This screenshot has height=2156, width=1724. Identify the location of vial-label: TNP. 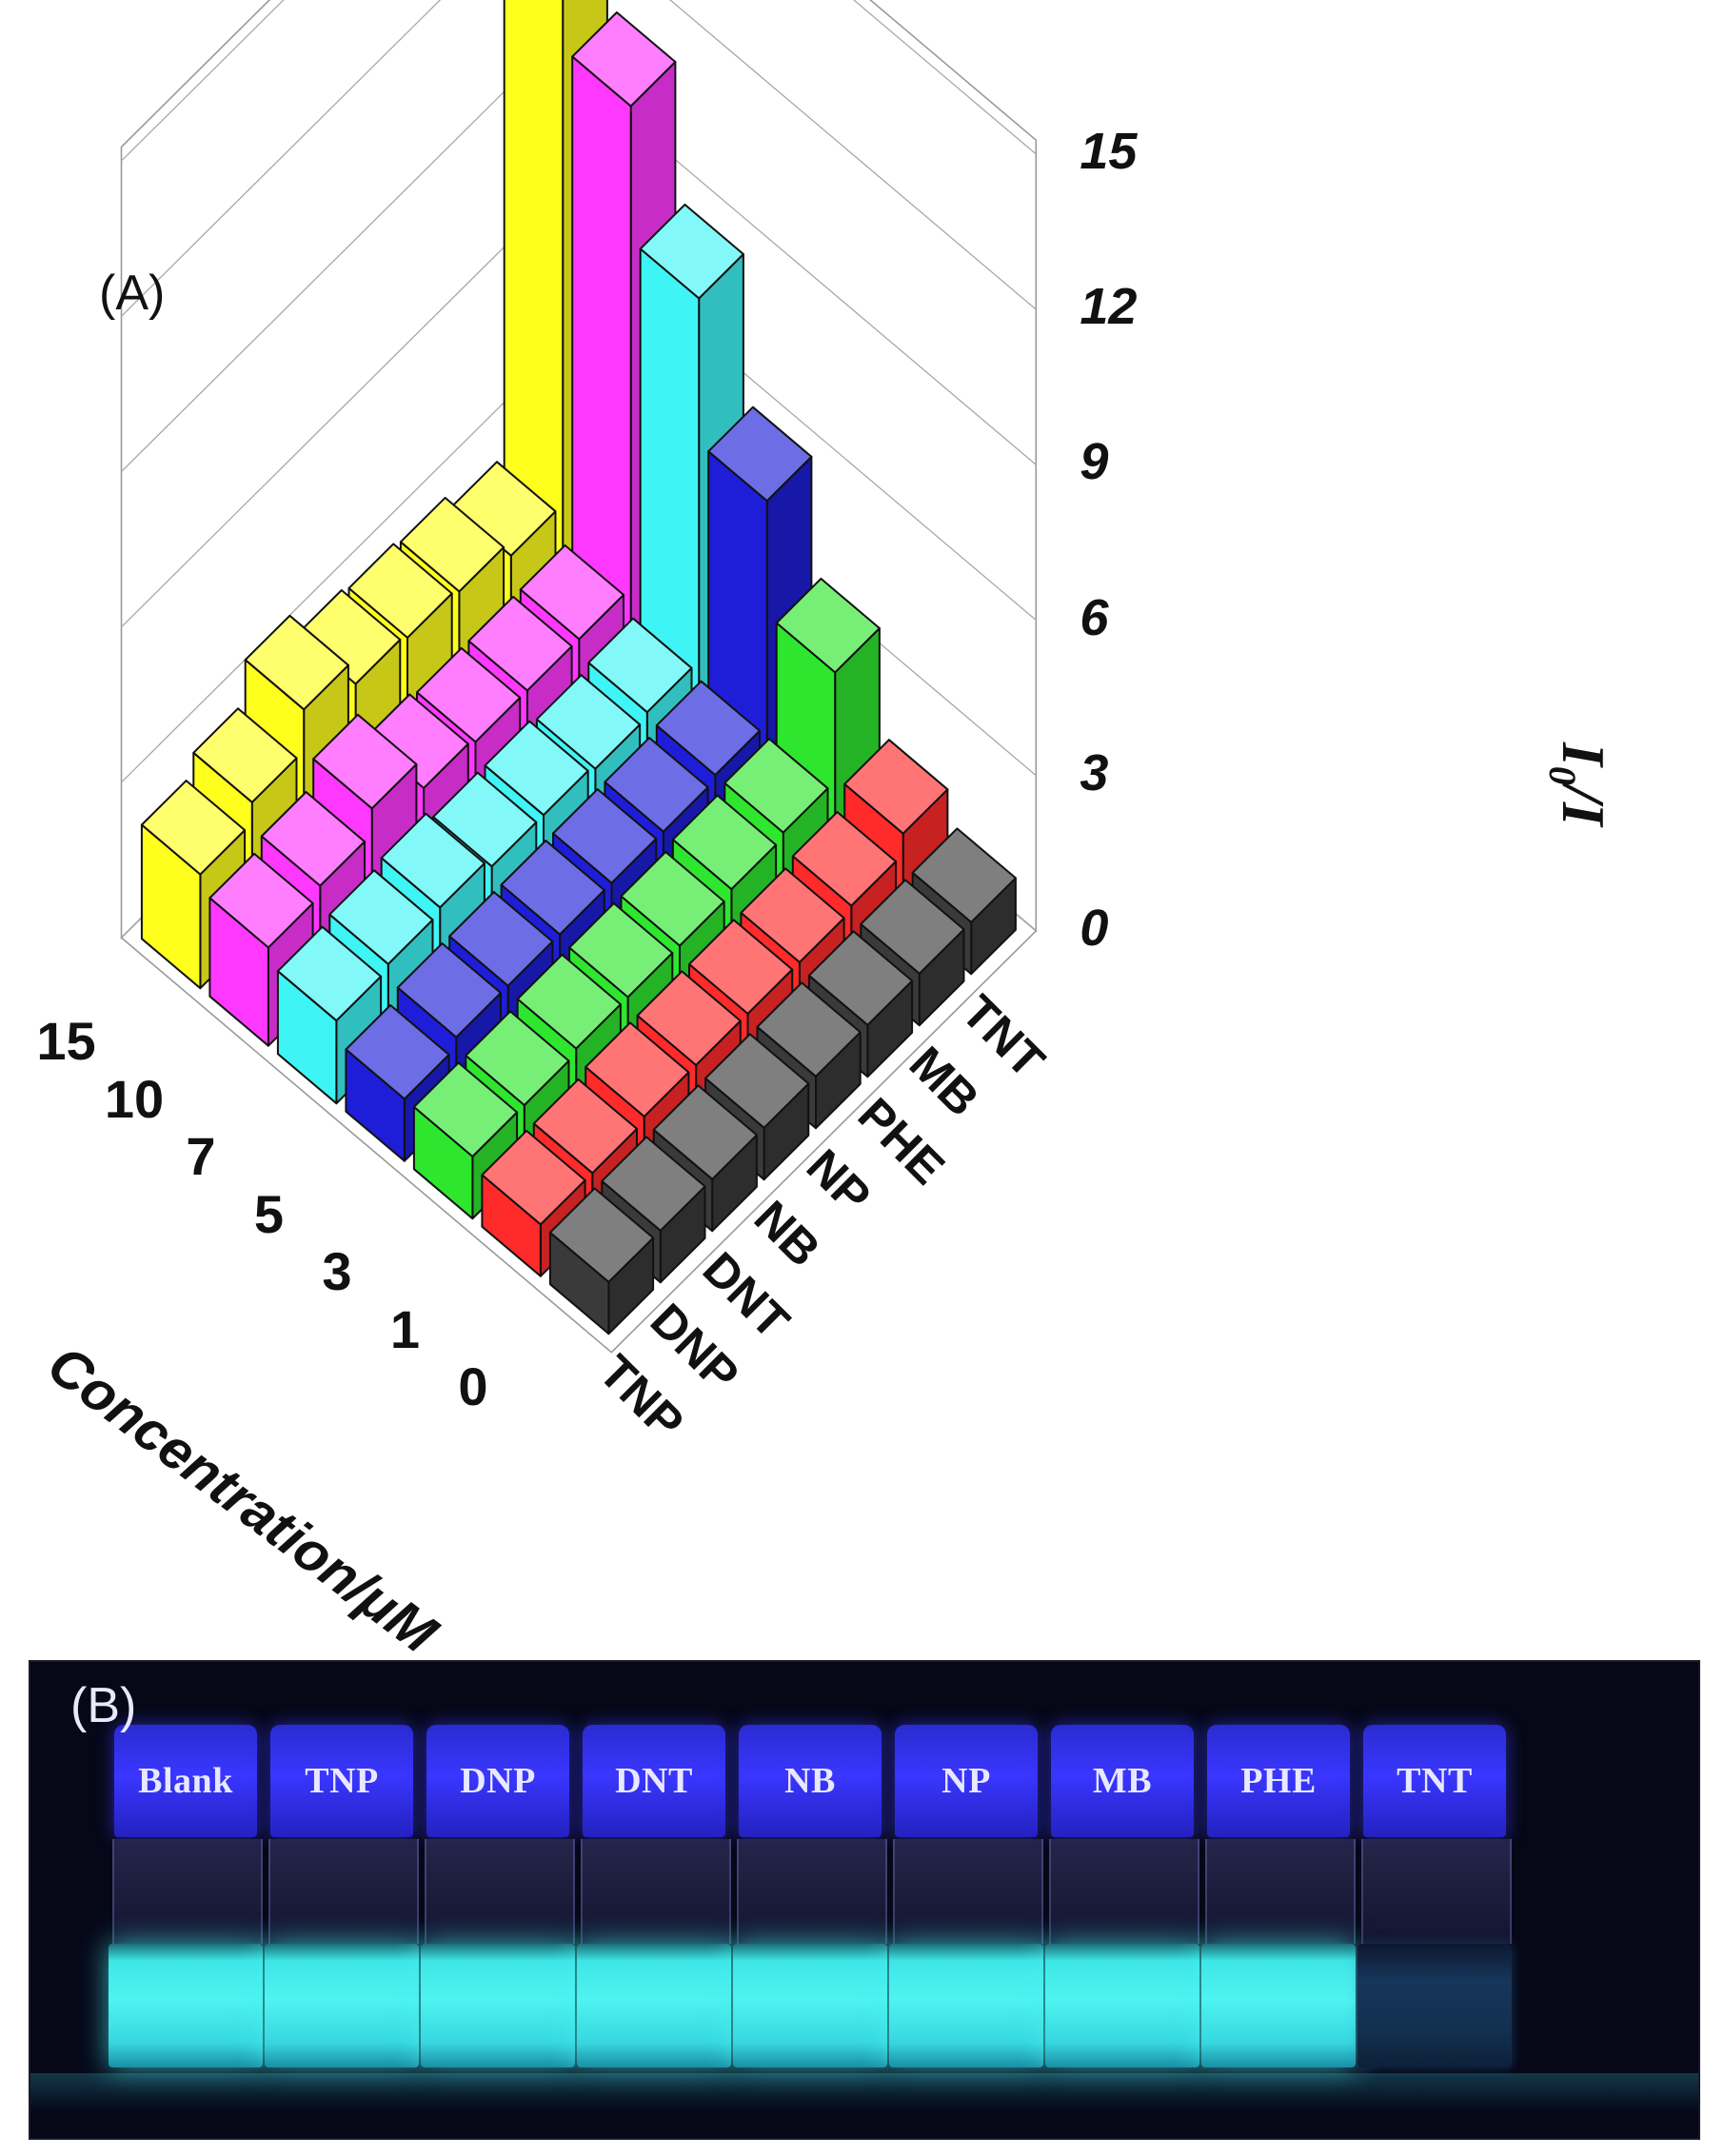
(342, 1781).